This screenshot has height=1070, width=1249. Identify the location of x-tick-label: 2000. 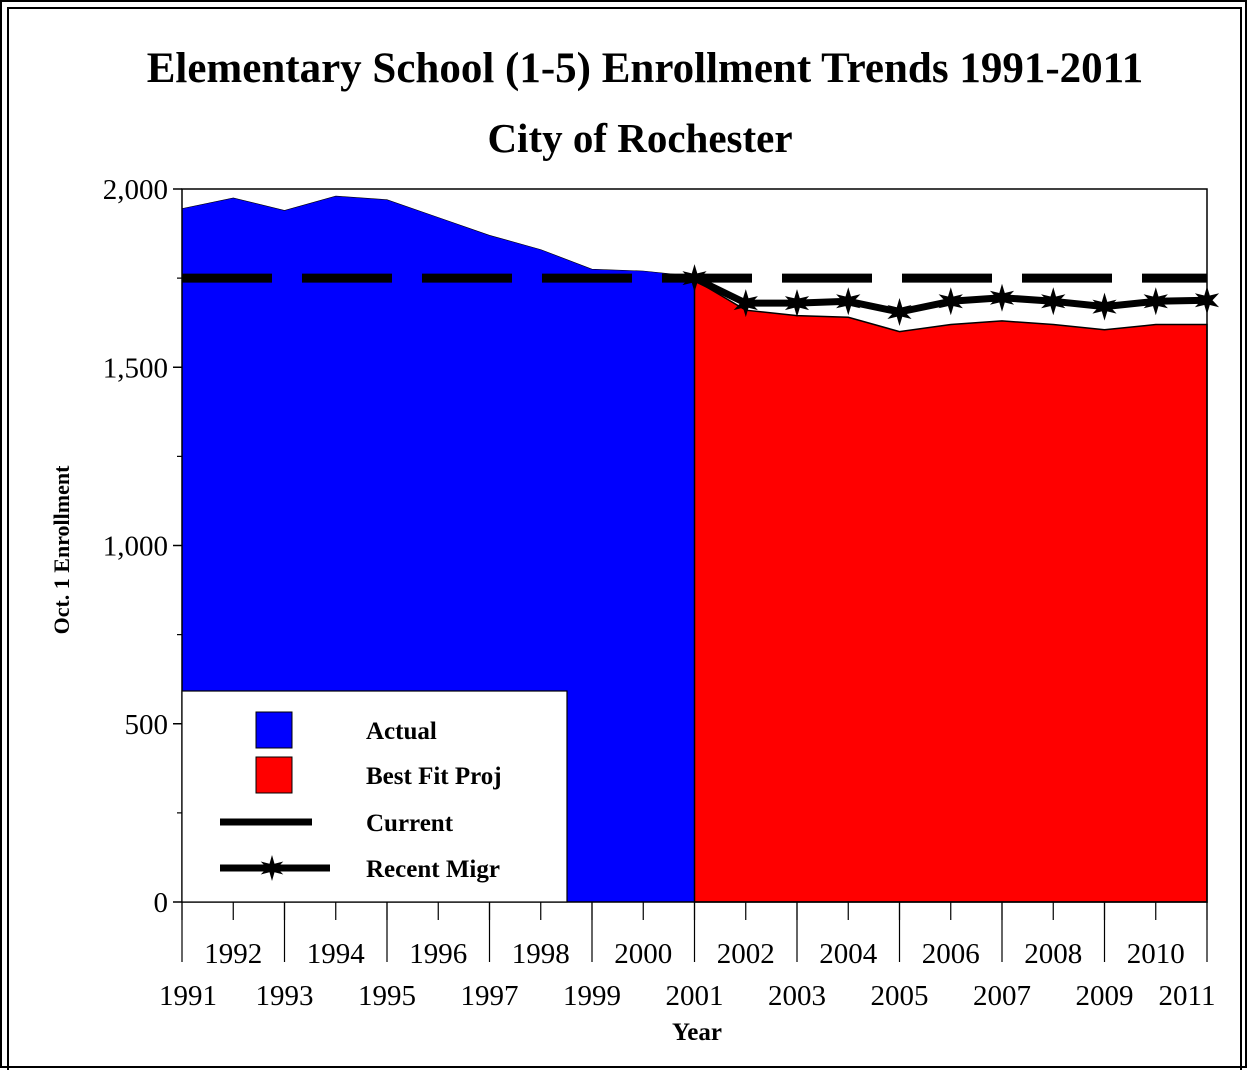
(643, 954).